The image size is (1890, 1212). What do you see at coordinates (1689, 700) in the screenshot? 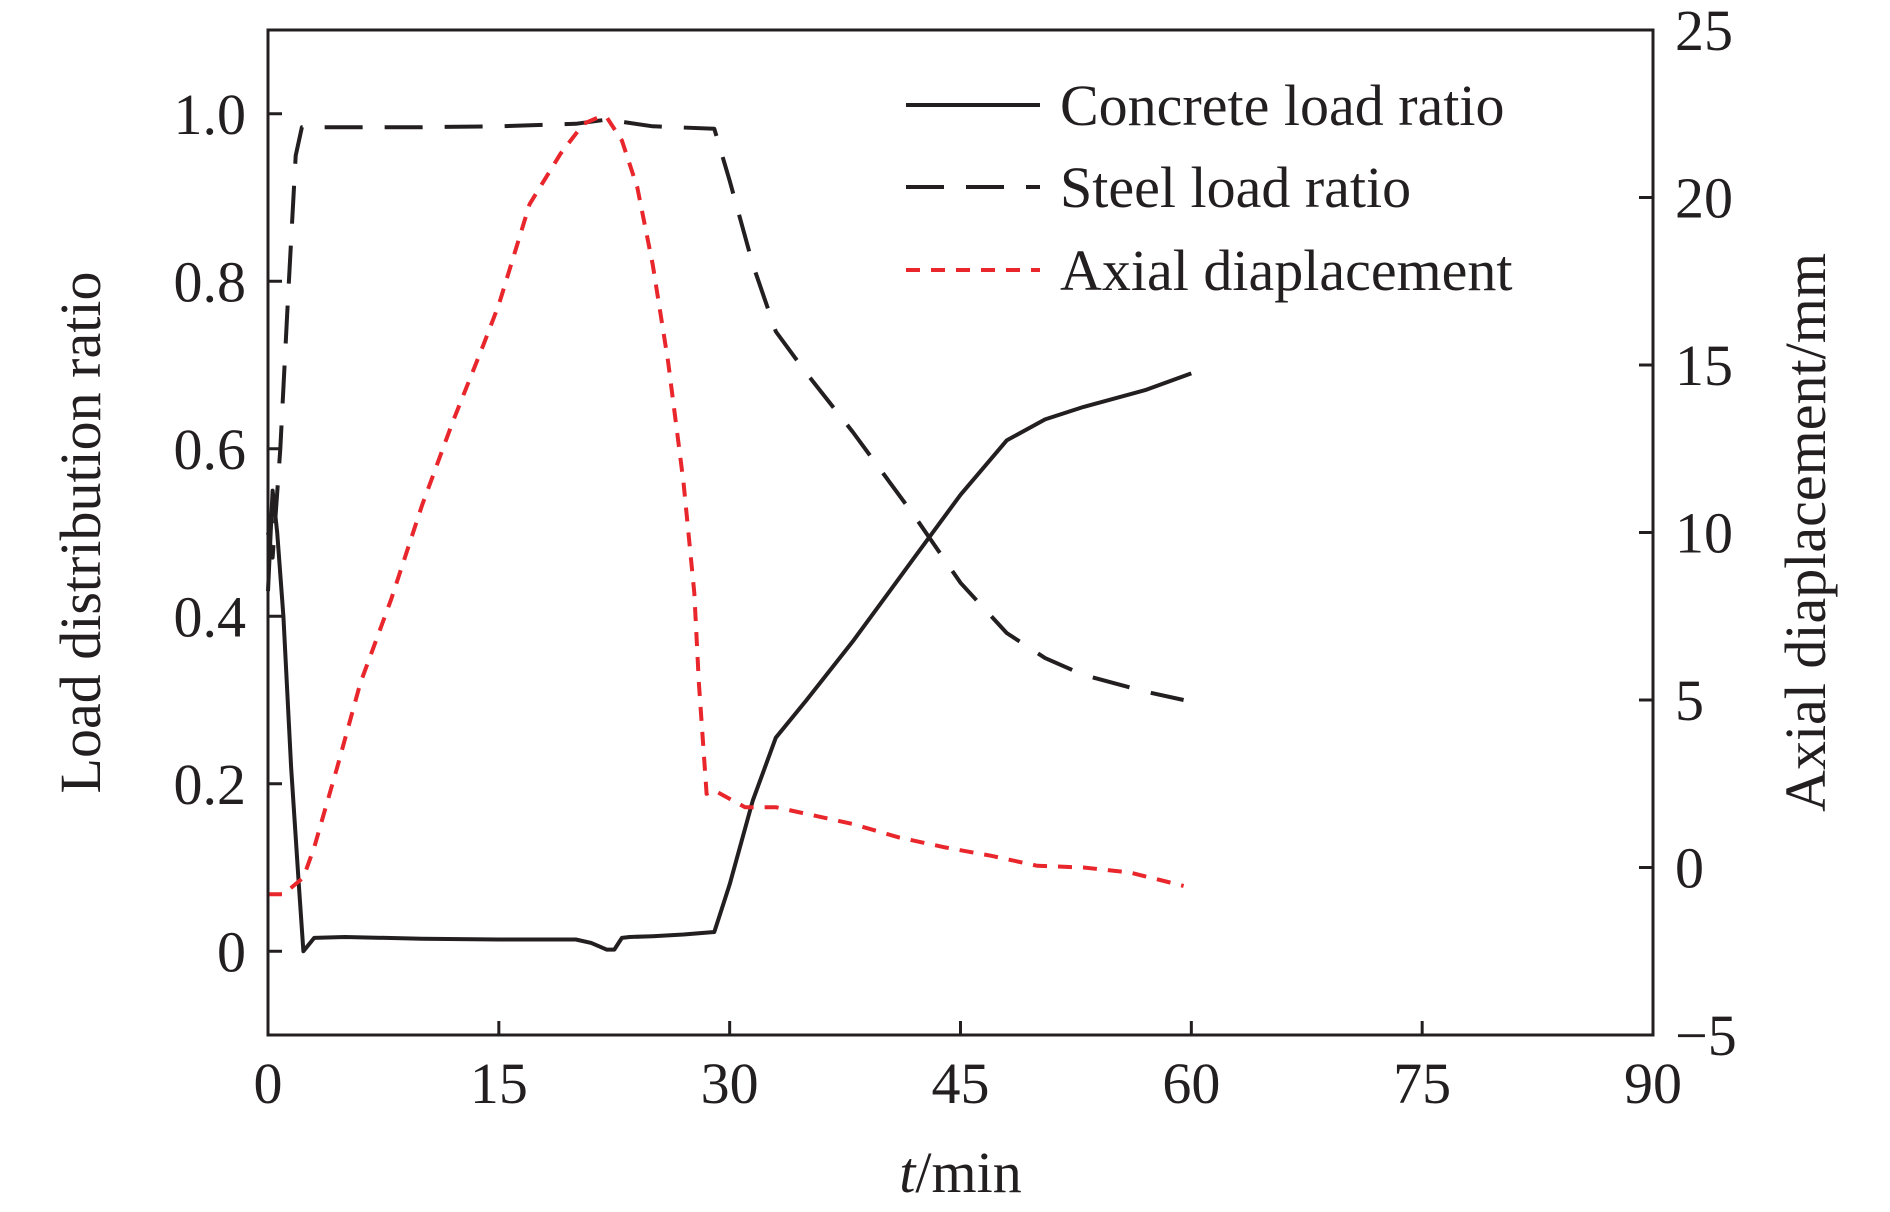
I see `y-right-tick-label: 5` at bounding box center [1689, 700].